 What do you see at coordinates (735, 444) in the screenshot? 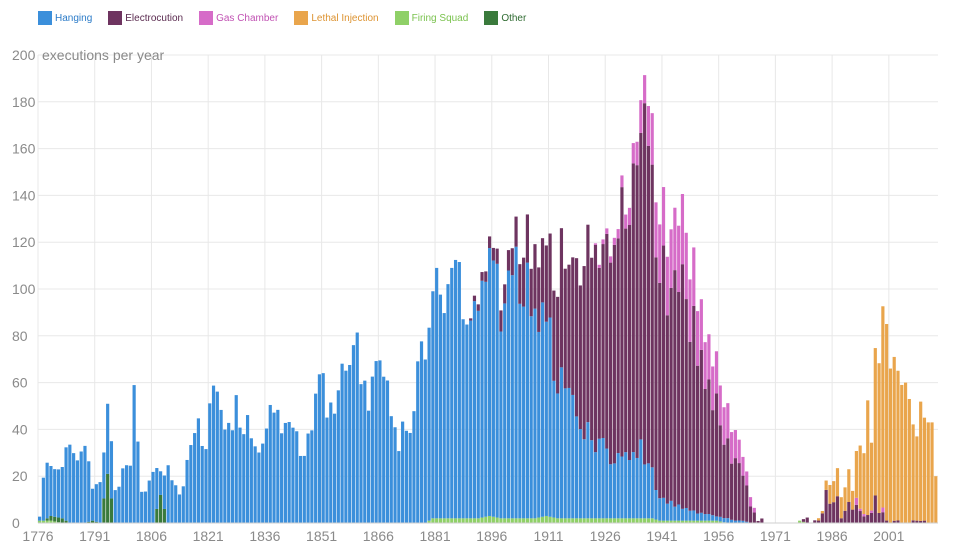
I see `bar-gas-chamber-1960` at bounding box center [735, 444].